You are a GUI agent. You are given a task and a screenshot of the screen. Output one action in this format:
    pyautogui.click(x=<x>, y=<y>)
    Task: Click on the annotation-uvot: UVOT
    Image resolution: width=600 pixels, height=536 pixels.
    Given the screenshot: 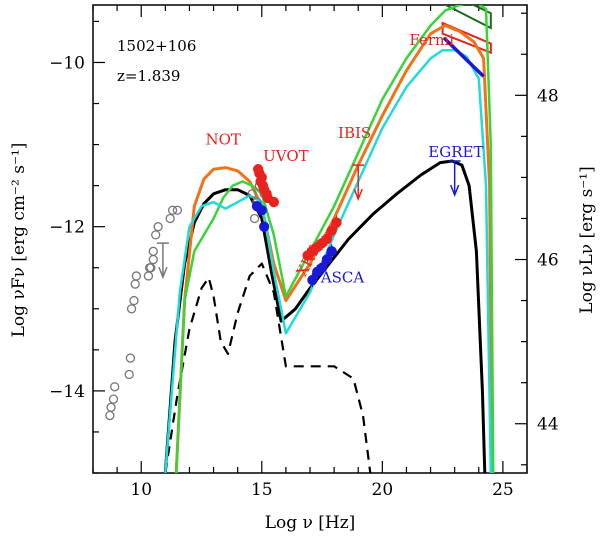 What is the action you would take?
    pyautogui.click(x=286, y=156)
    